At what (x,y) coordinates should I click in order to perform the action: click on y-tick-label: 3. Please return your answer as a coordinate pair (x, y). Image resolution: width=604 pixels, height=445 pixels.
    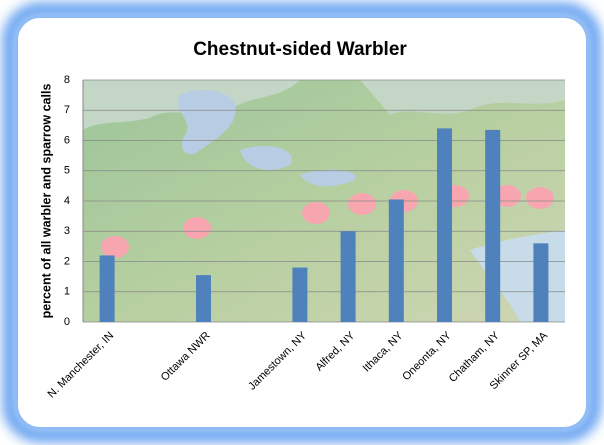
    Looking at the image, I should click on (67, 231).